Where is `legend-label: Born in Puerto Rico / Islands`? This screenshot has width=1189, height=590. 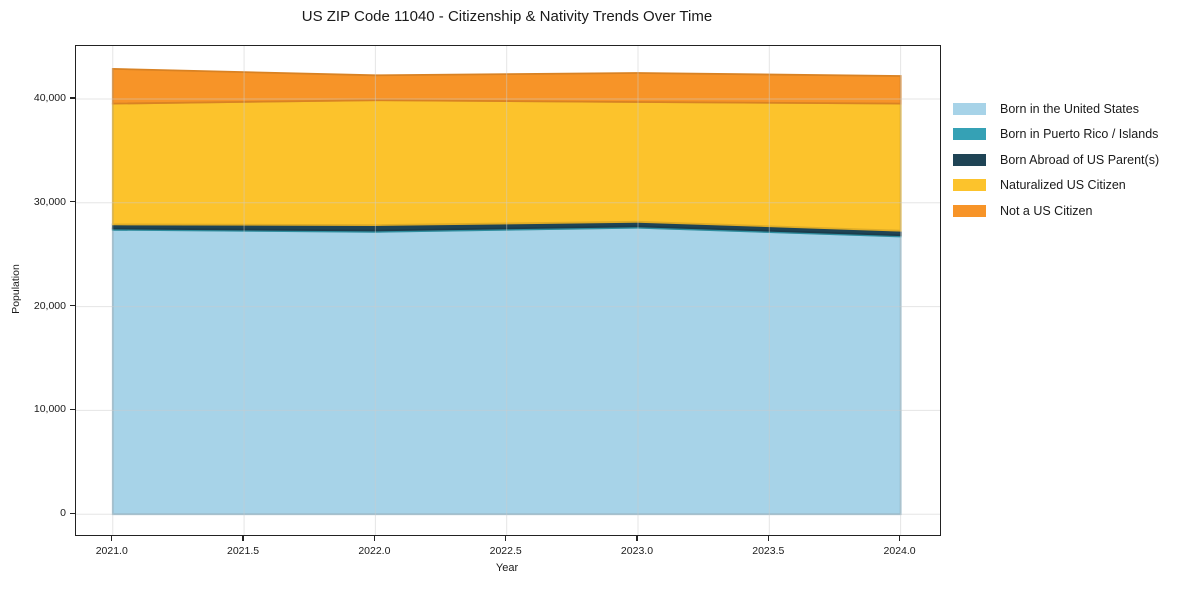 legend-label: Born in Puerto Rico / Islands is located at coordinates (1079, 134).